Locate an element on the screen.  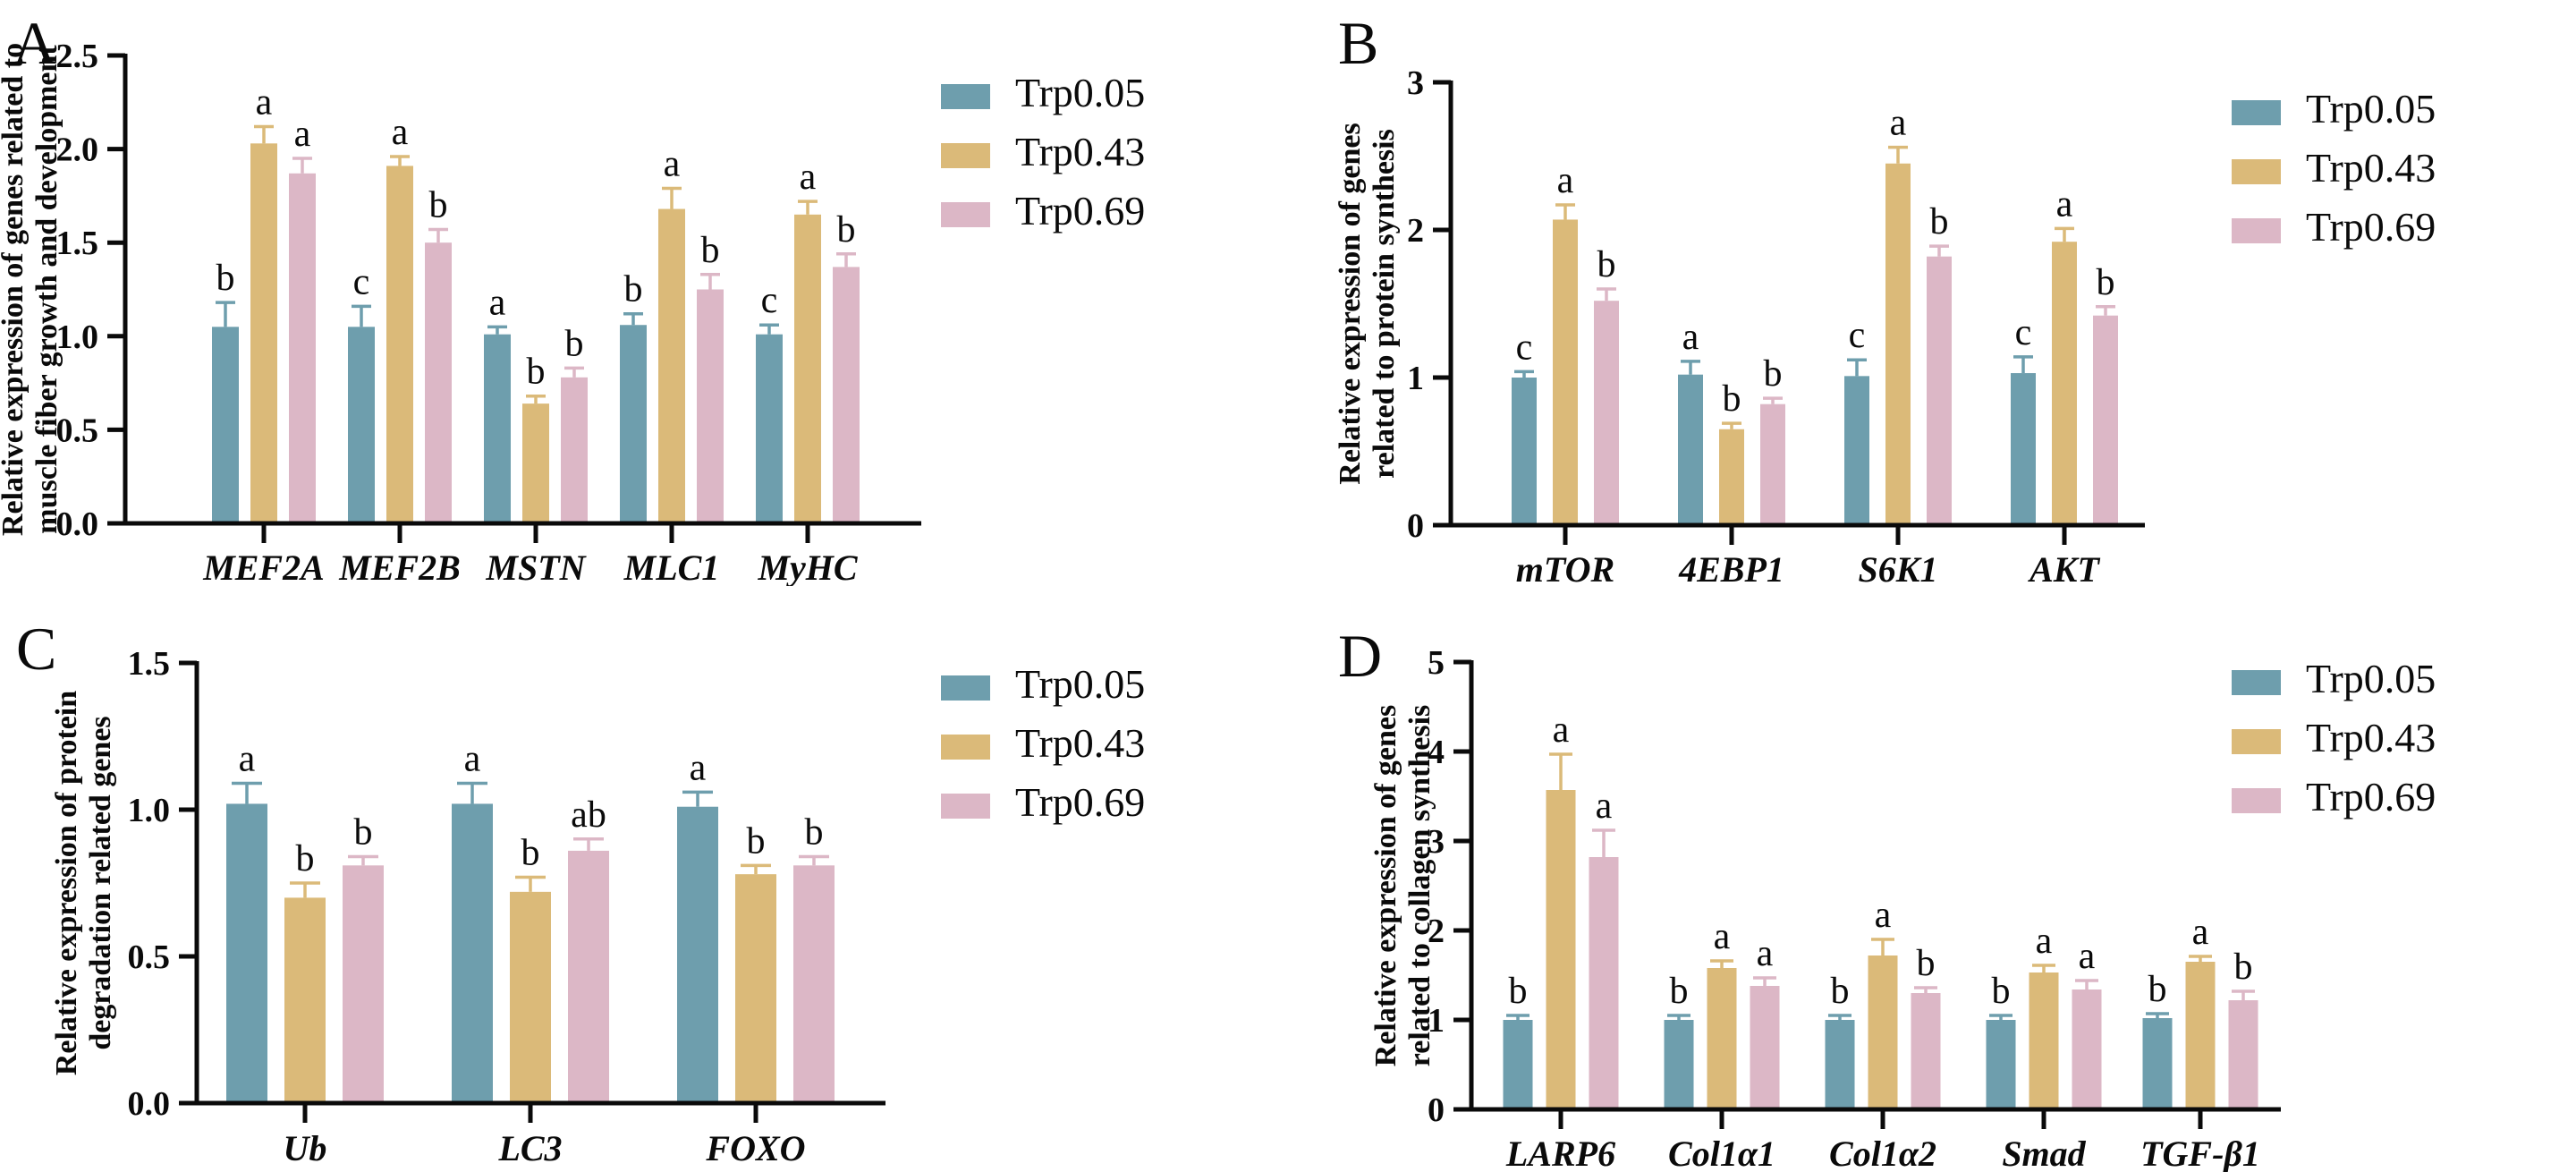
bar-Trp0.69-LARP6 is located at coordinates (1604, 983).